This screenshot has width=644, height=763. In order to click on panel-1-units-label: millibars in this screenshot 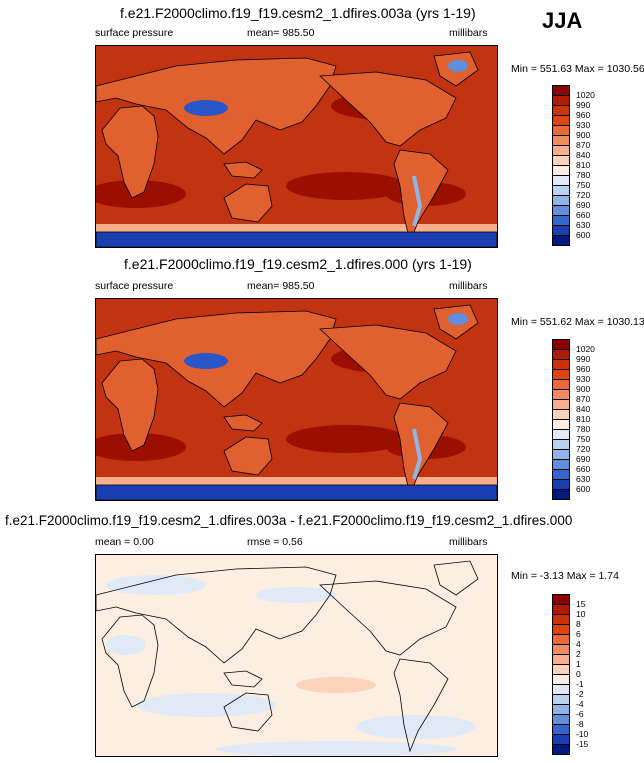, I will do `click(468, 33)`.